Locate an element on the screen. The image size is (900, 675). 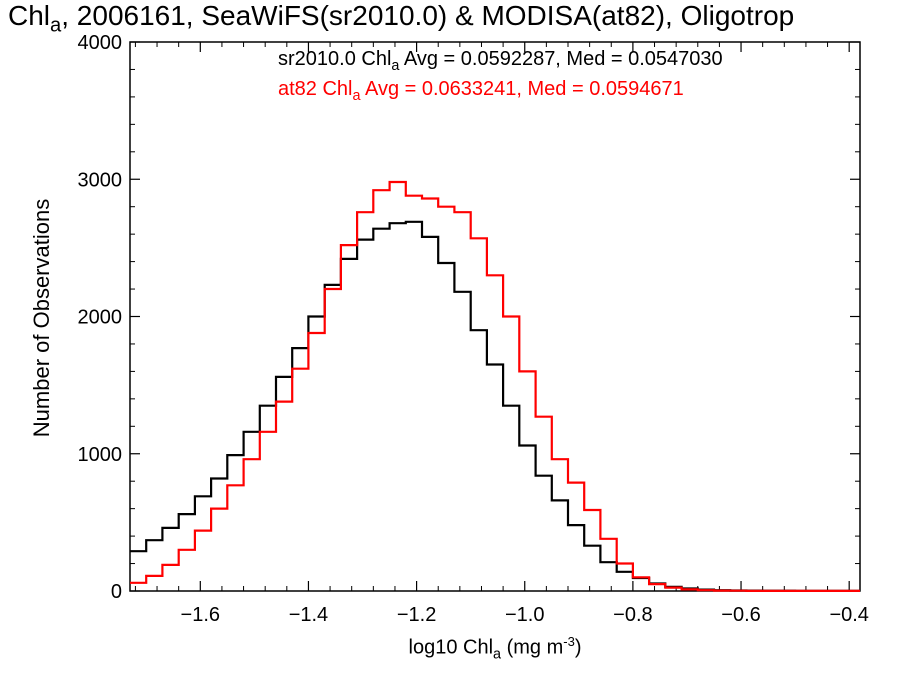
y-tick-label: 1000 is located at coordinates (100, 455).